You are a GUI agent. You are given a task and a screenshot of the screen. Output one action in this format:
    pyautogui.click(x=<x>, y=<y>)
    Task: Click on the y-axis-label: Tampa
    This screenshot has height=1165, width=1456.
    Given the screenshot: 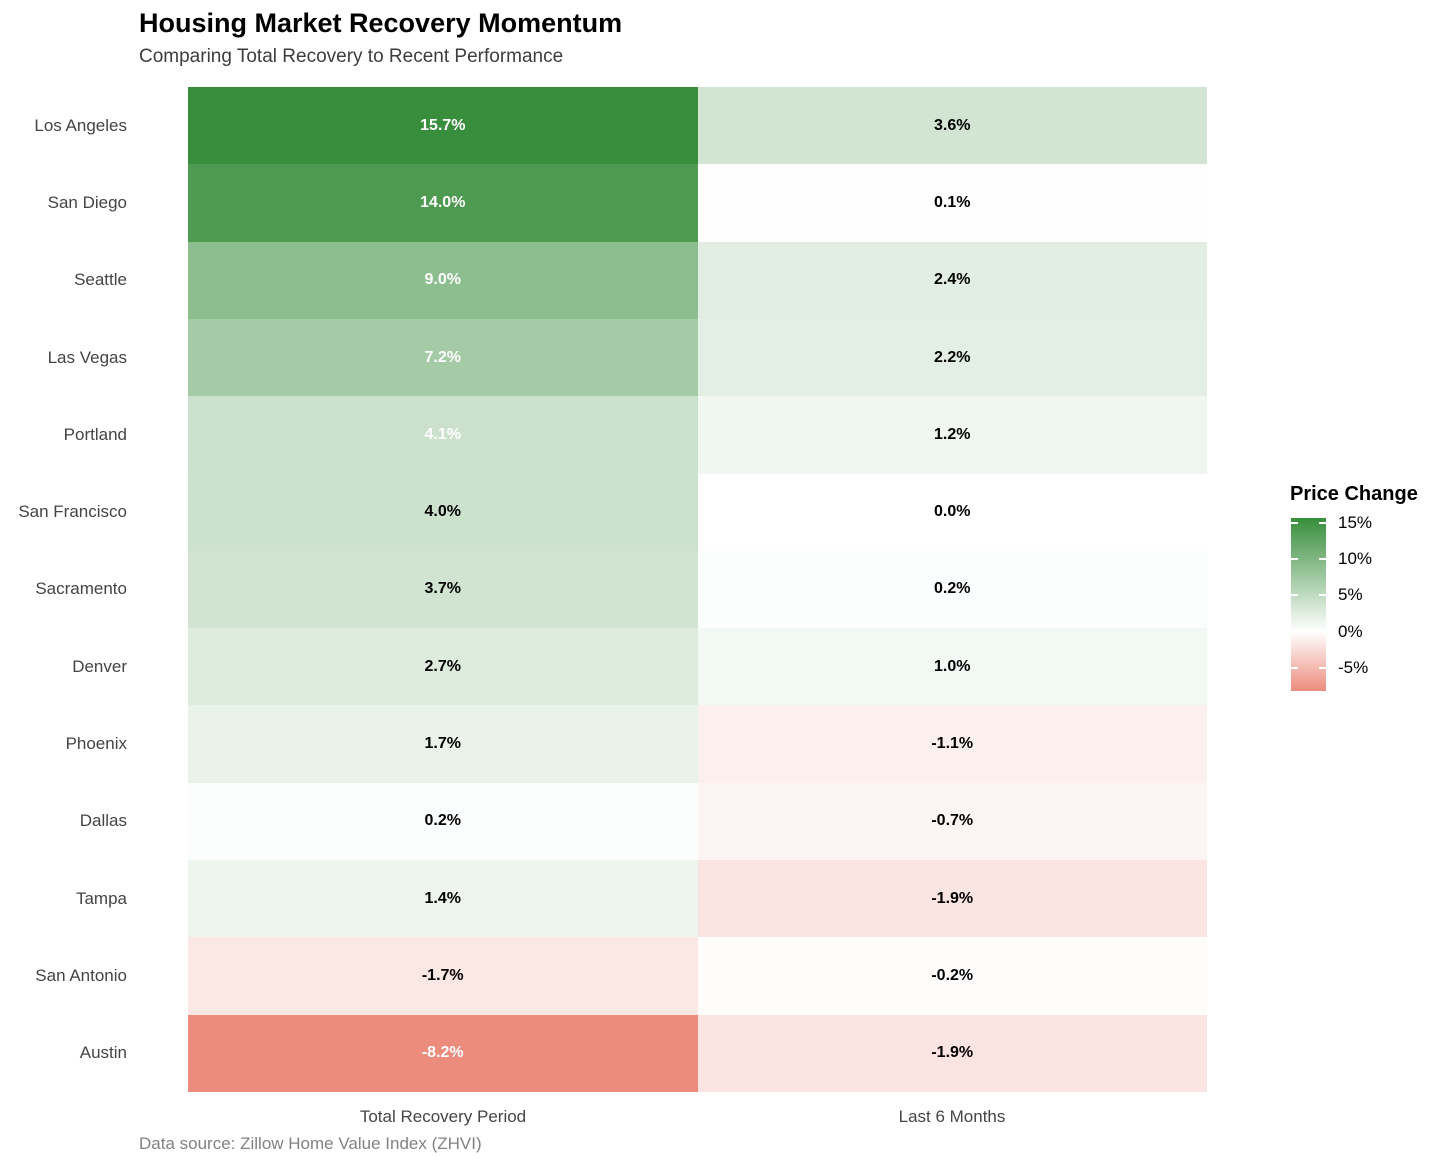 What is the action you would take?
    pyautogui.click(x=101, y=898)
    